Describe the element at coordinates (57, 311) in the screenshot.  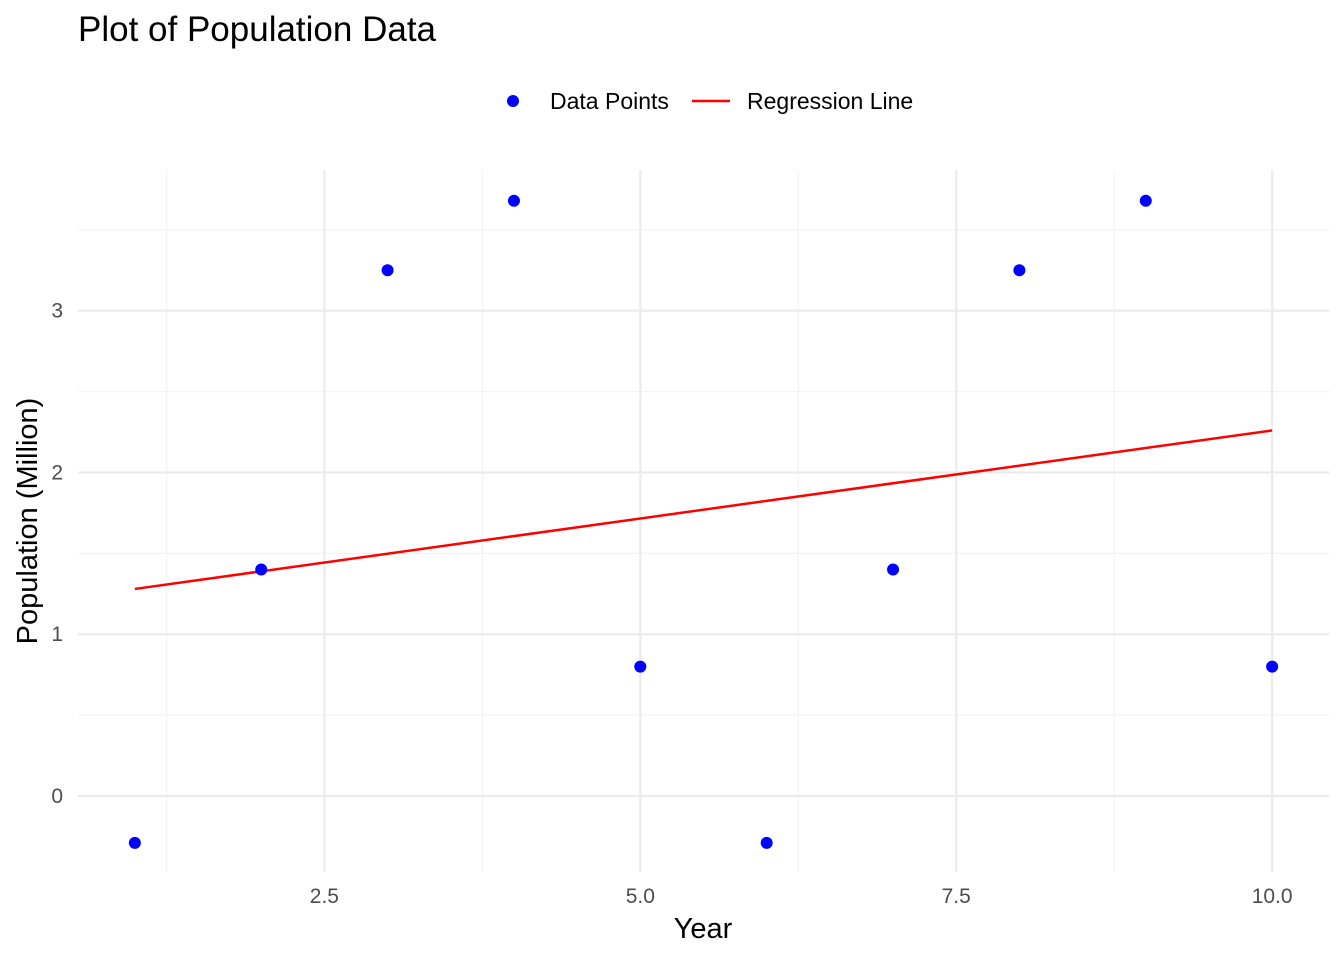
I see `y-tick-label: 3` at that location.